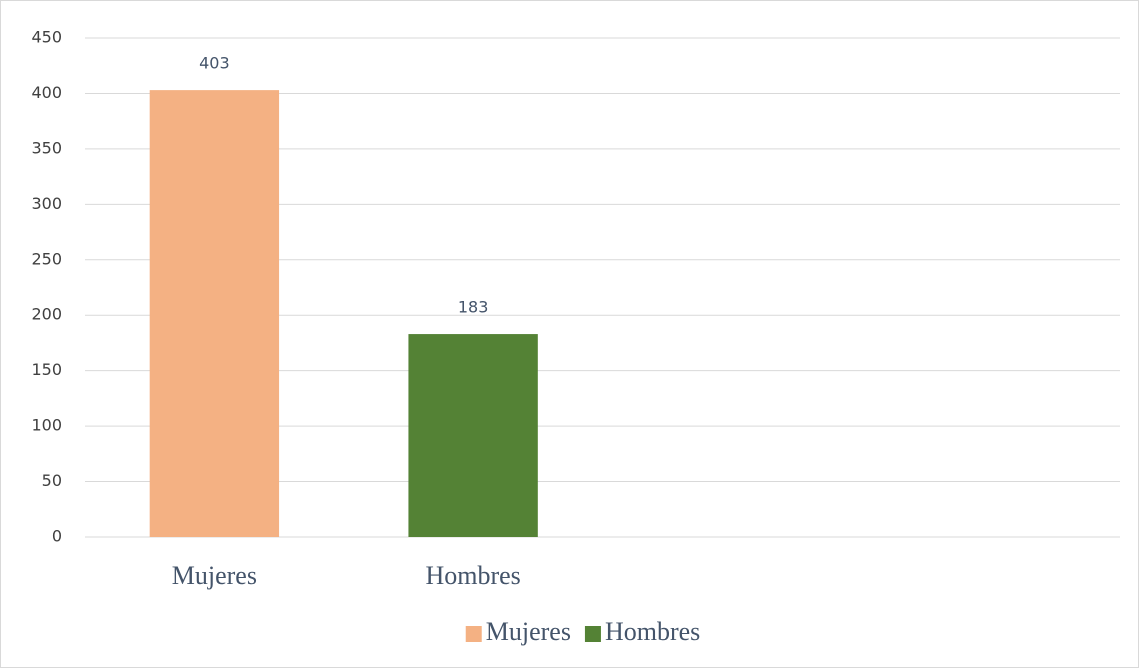 This screenshot has height=669, width=1140. I want to click on y-tick-label: 400, so click(46, 92).